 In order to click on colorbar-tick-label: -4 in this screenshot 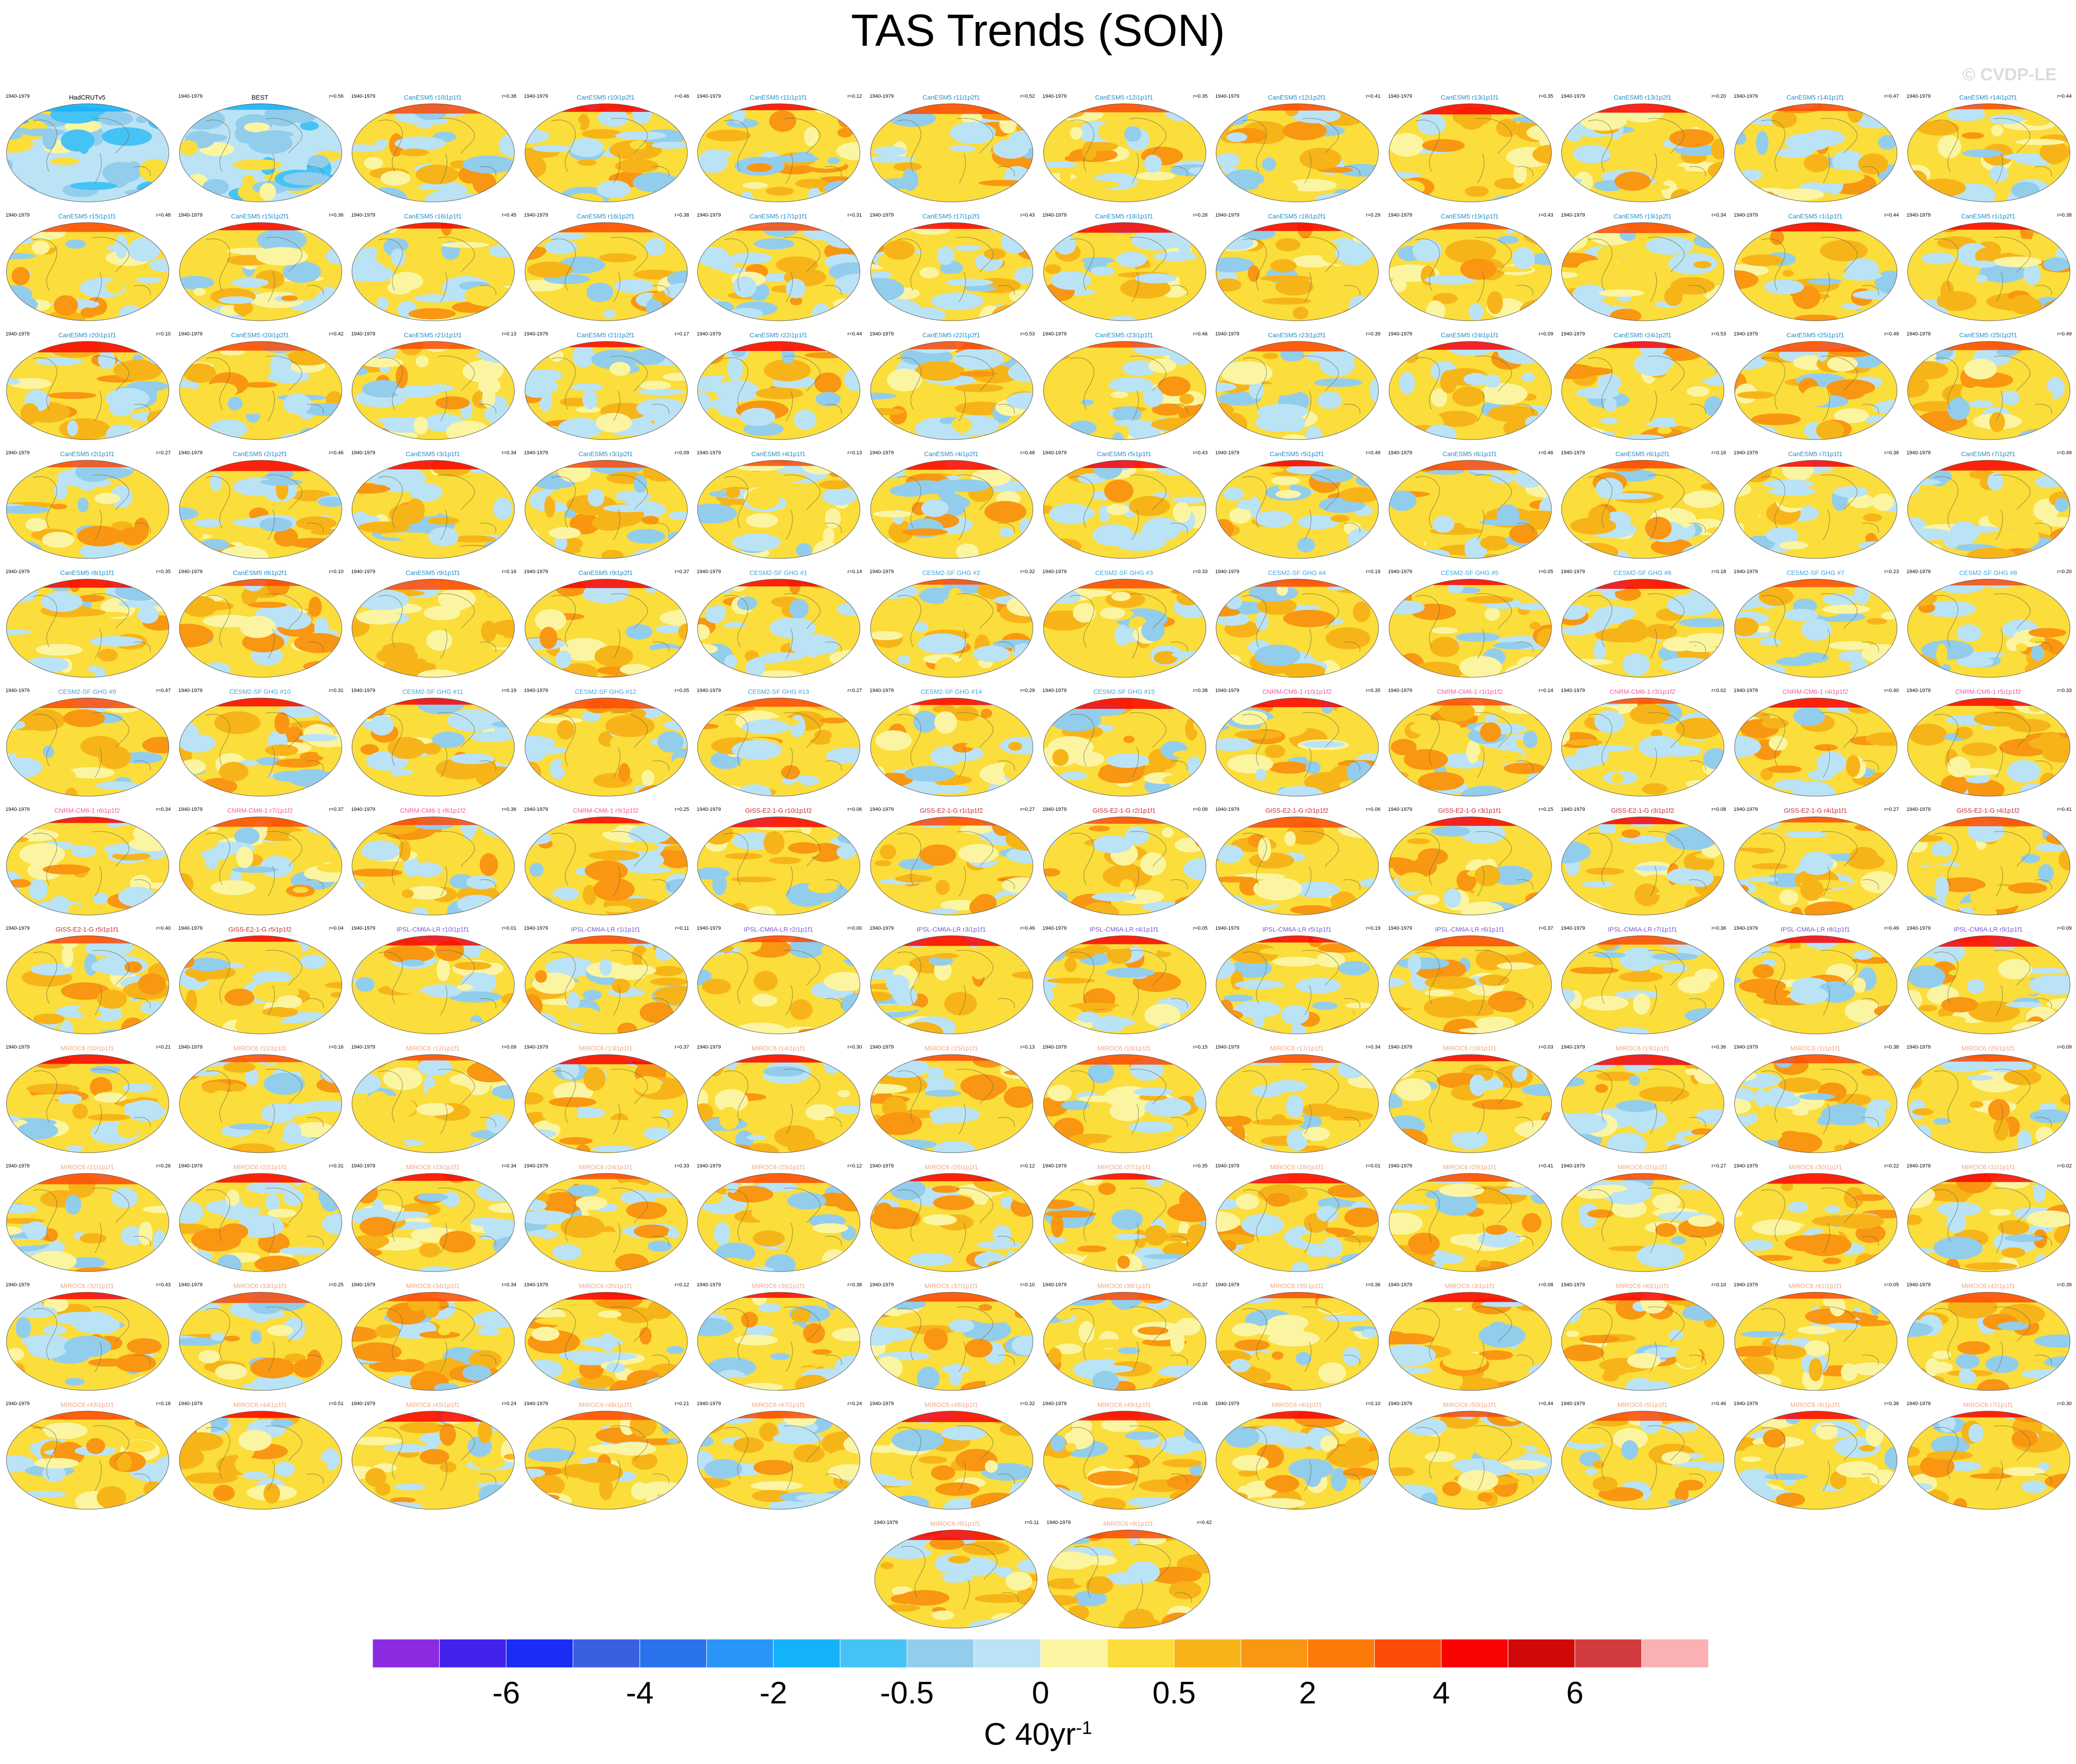, I will do `click(639, 1692)`.